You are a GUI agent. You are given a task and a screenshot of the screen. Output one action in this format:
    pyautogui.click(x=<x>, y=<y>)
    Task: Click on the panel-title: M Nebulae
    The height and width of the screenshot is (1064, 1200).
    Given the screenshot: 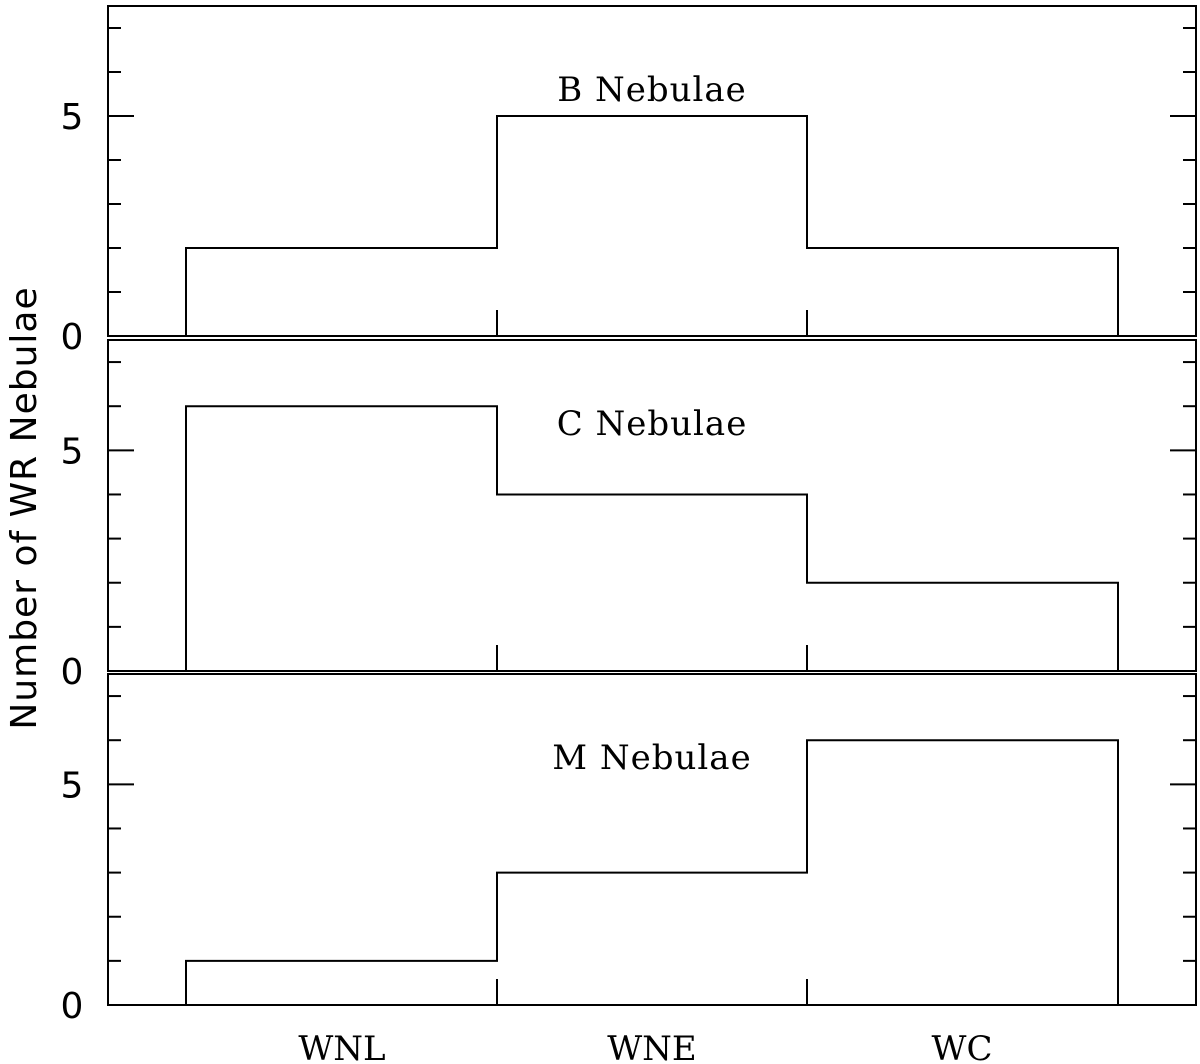 What is the action you would take?
    pyautogui.click(x=651, y=758)
    